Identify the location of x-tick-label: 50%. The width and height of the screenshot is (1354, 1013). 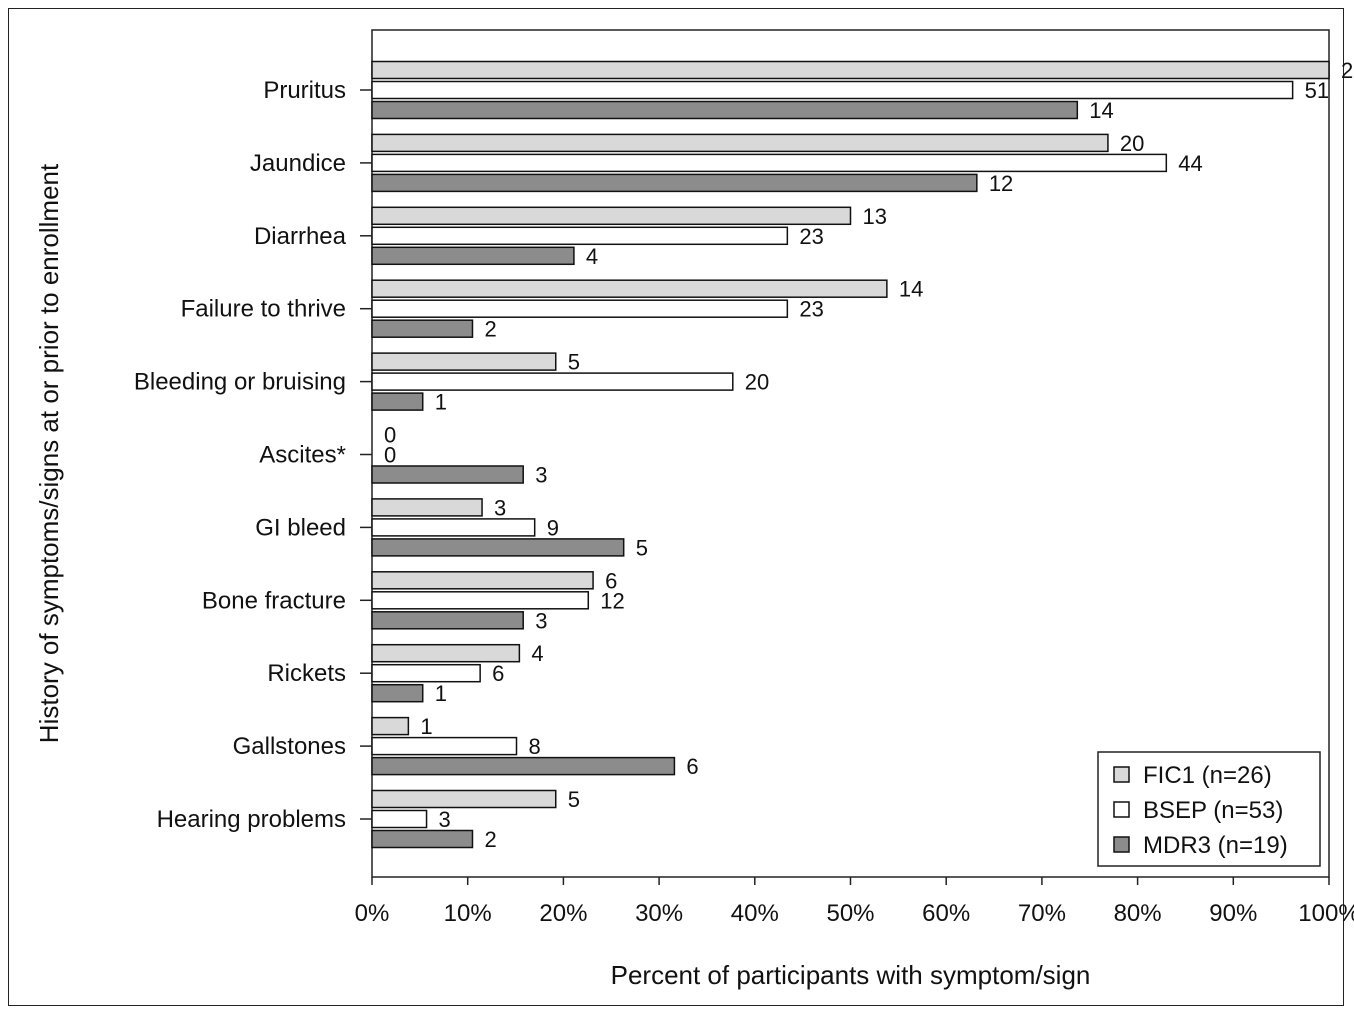
(850, 913).